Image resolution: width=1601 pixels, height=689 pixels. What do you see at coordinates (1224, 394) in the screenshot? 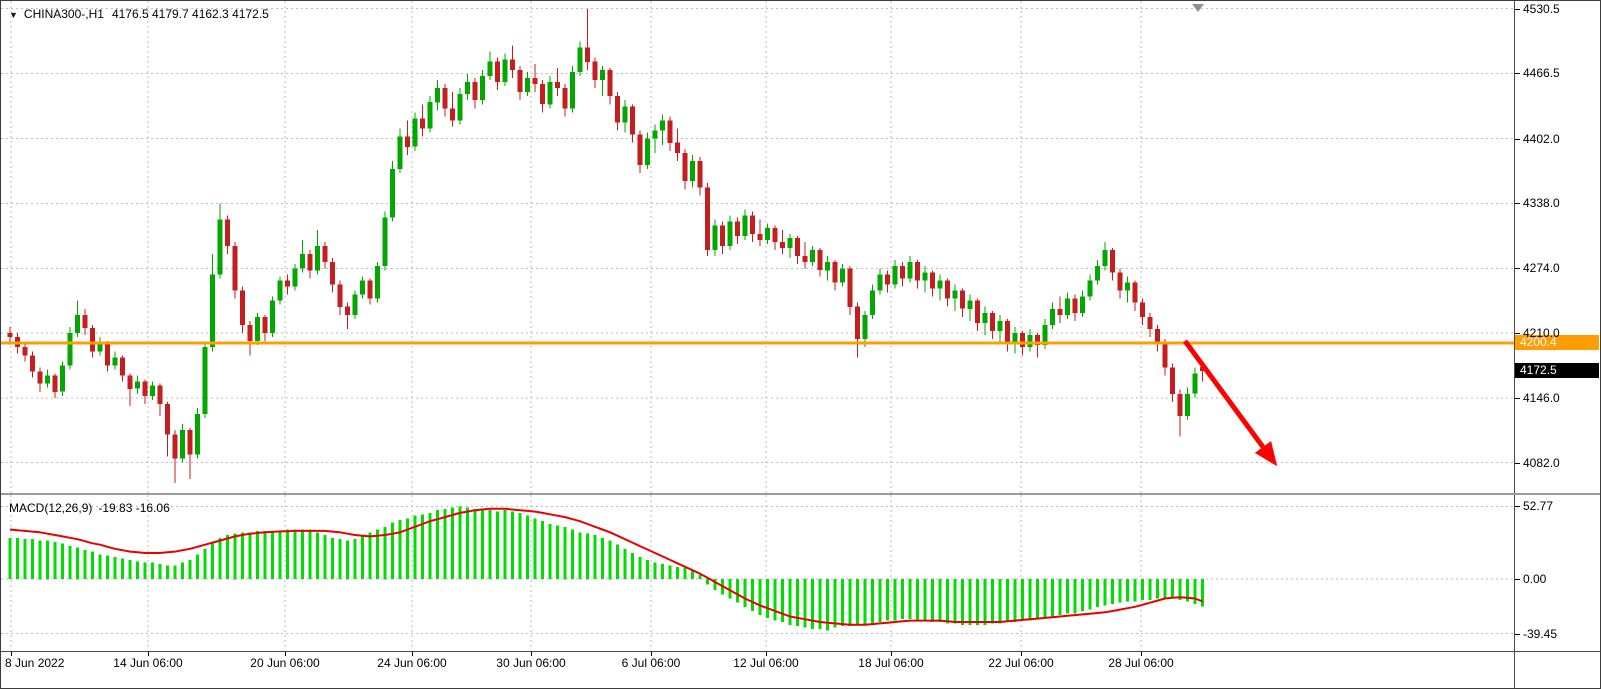
I see `trend-arrow-shaft` at bounding box center [1224, 394].